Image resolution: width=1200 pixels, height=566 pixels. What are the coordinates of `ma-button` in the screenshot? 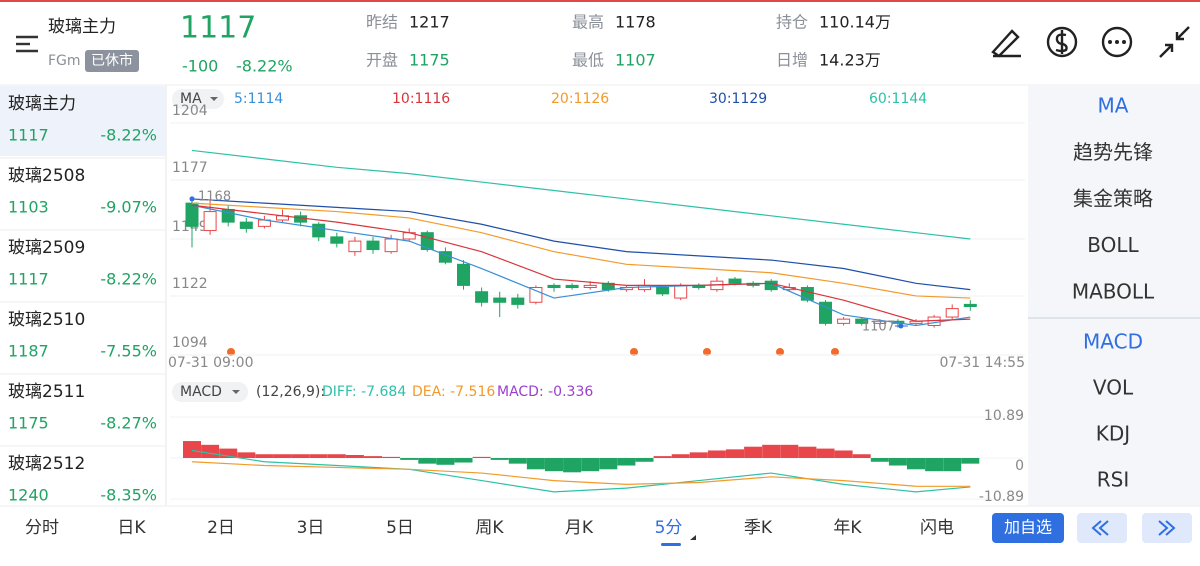 It's located at (198, 99).